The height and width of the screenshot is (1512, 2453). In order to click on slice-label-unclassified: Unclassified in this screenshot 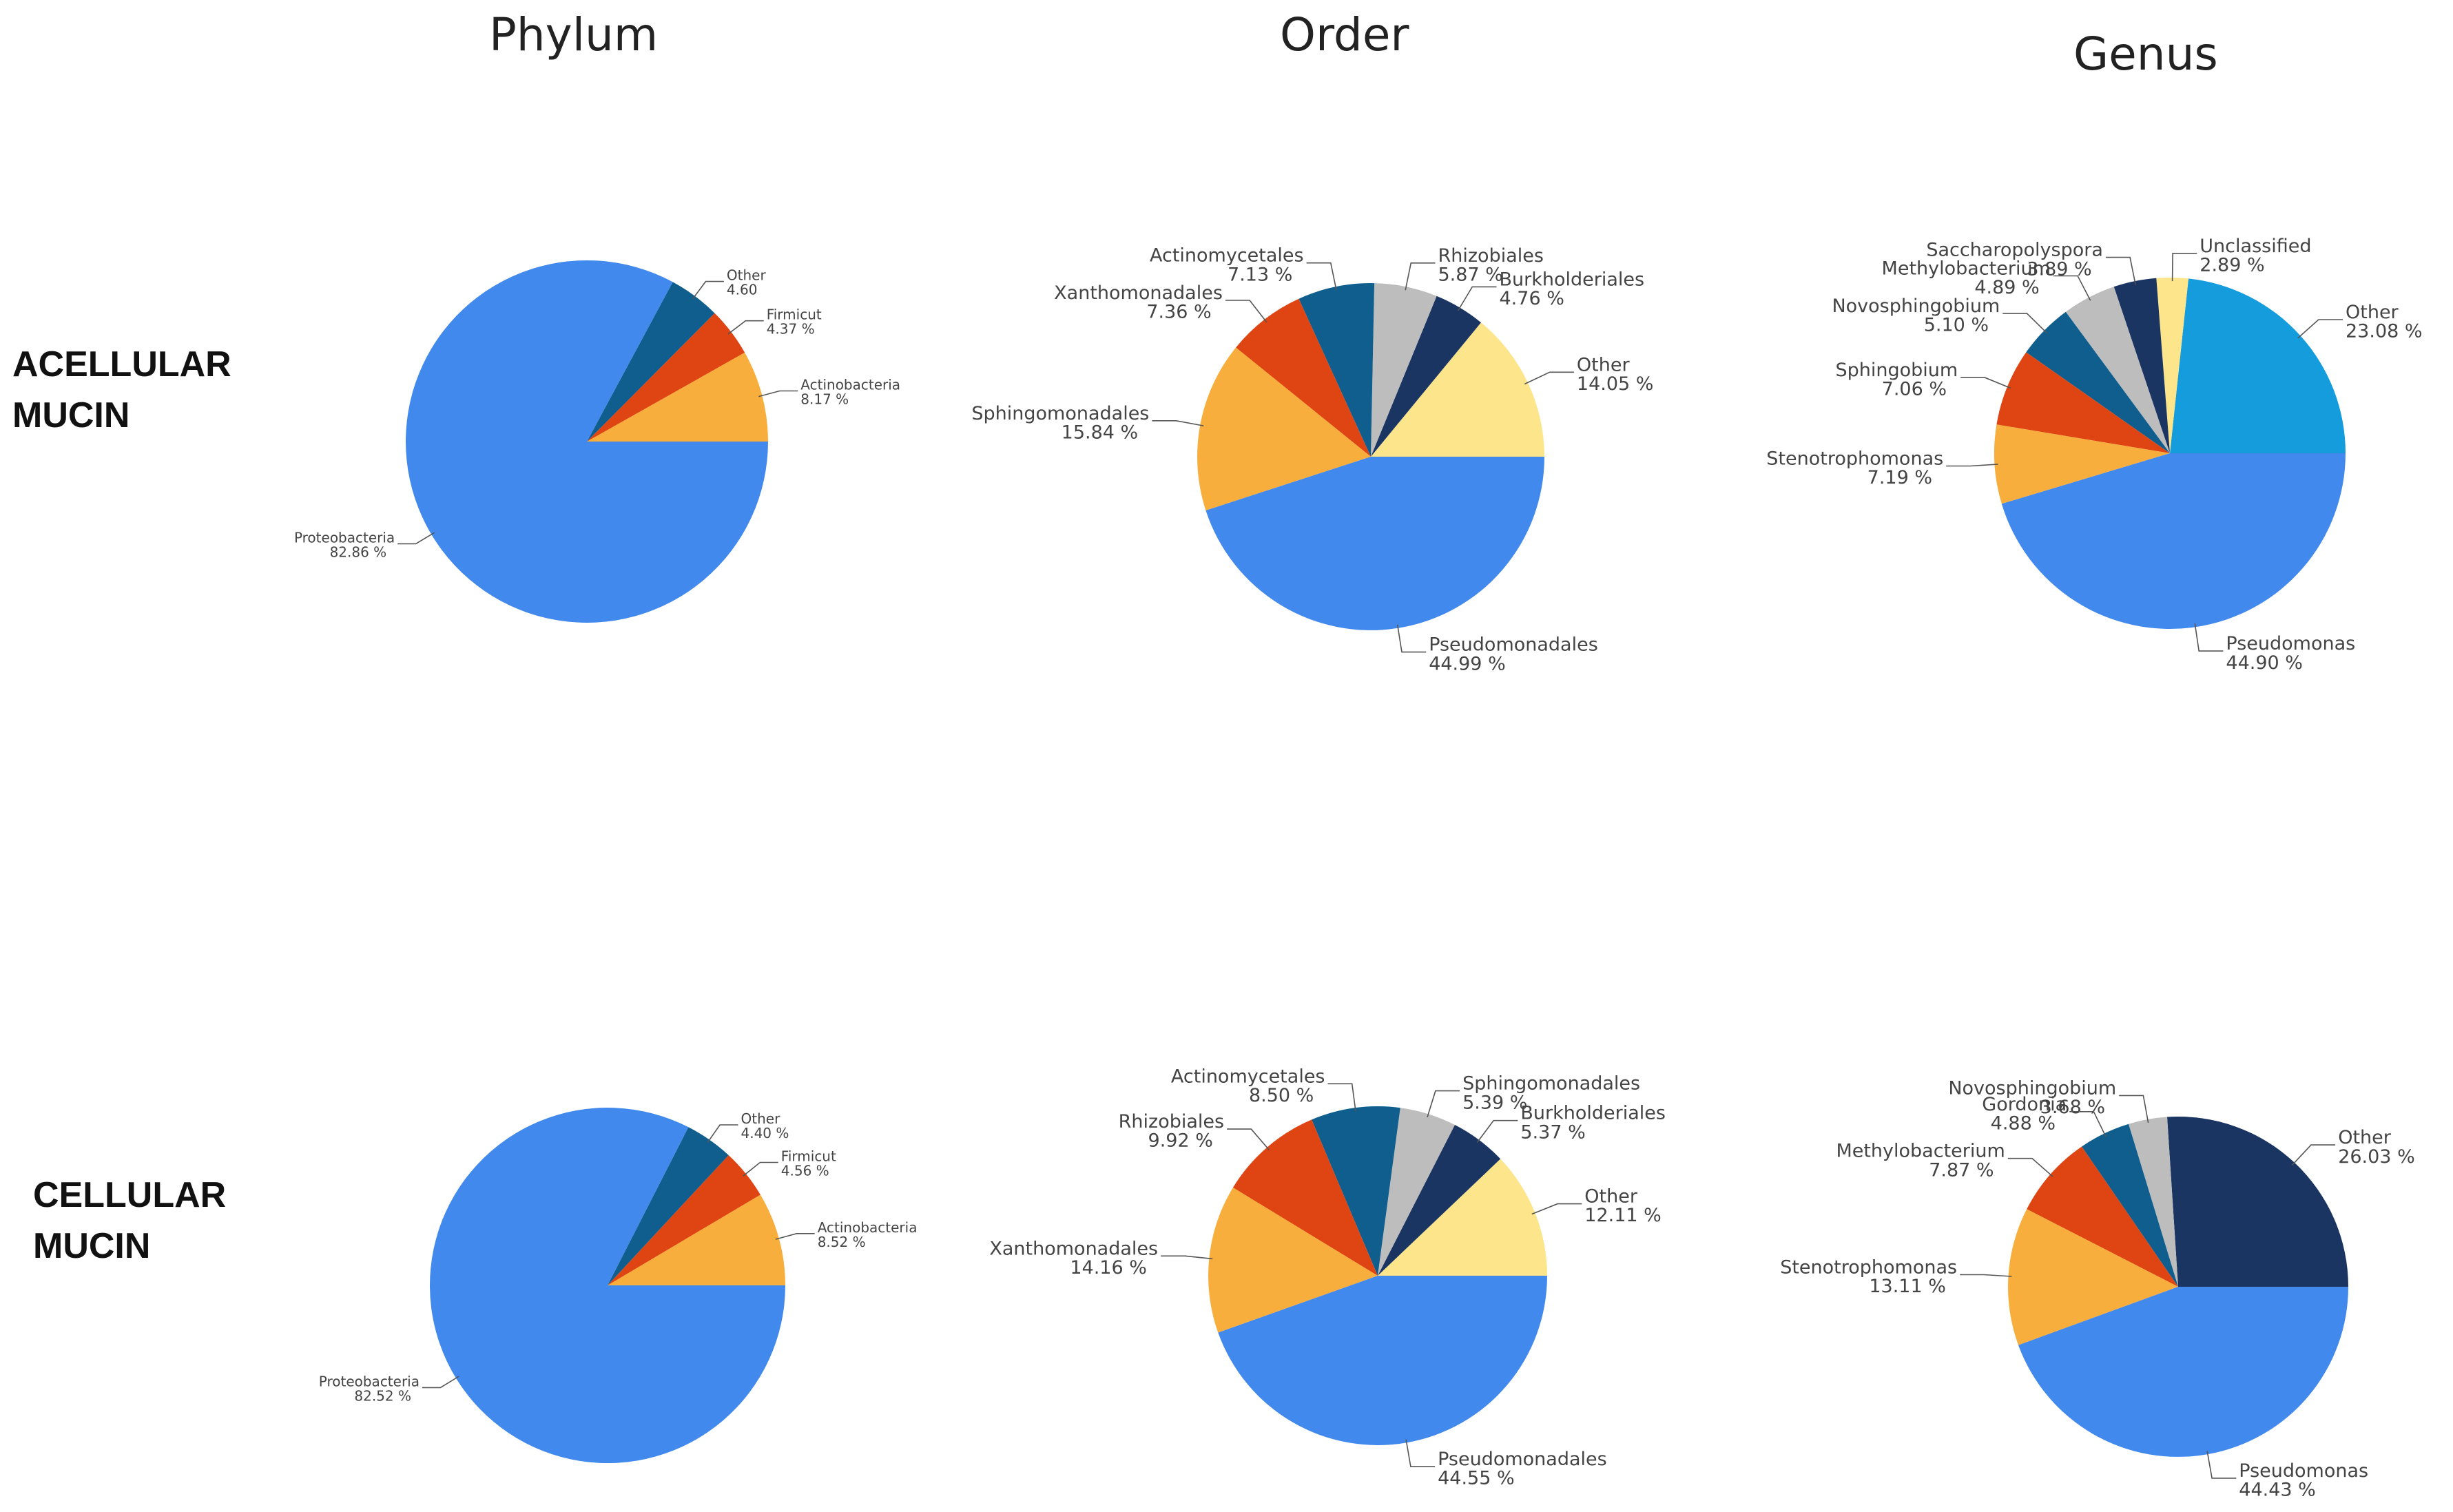, I will do `click(2256, 246)`.